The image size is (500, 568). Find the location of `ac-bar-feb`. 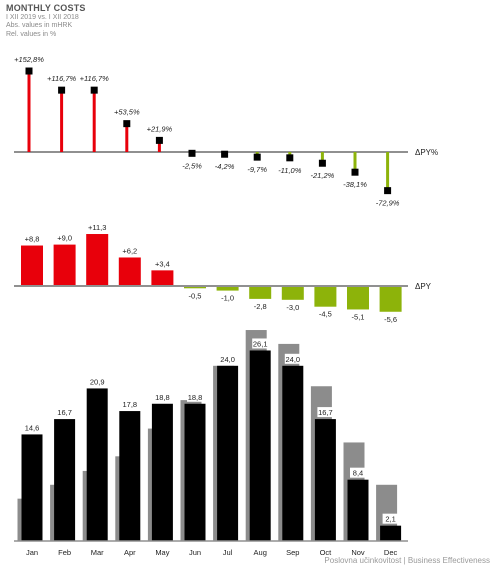

ac-bar-feb is located at coordinates (65, 480).